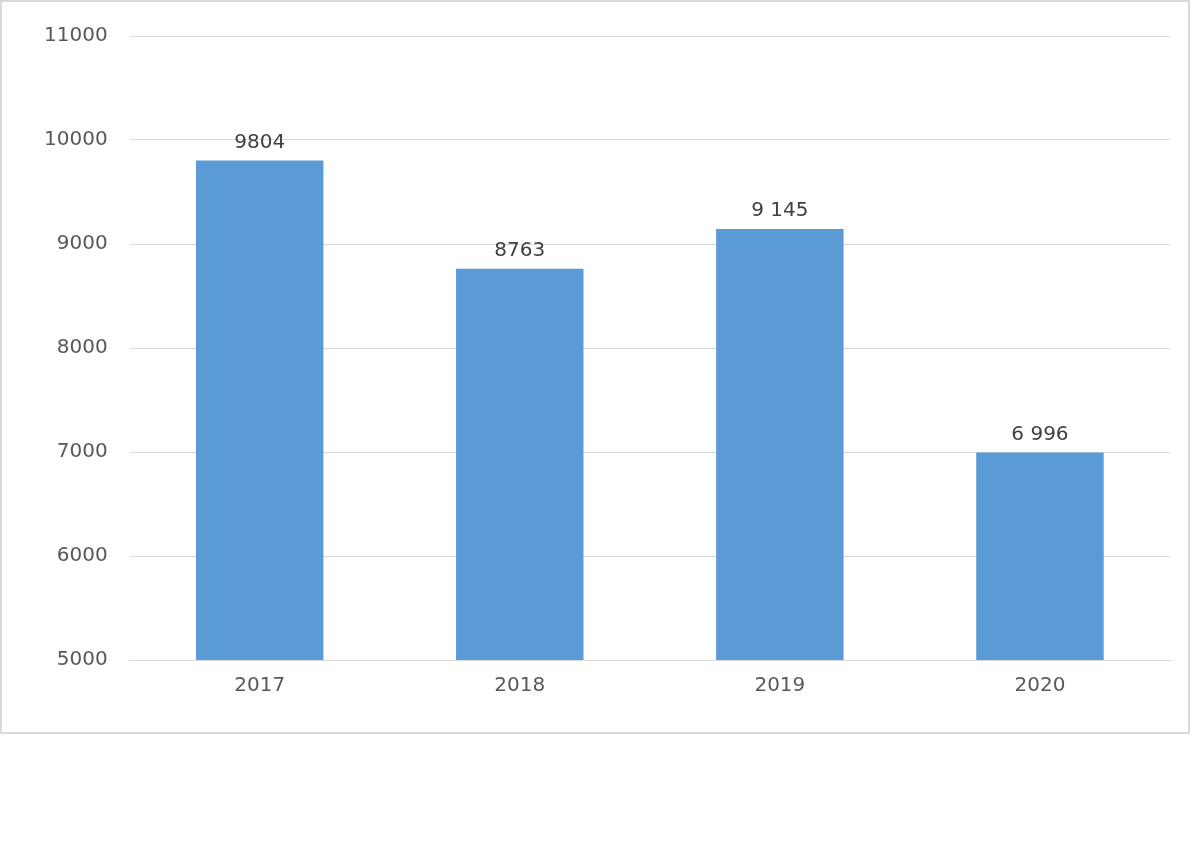 Image resolution: width=1200 pixels, height=855 pixels. What do you see at coordinates (82, 242) in the screenshot?
I see `y-tick-label: 9000` at bounding box center [82, 242].